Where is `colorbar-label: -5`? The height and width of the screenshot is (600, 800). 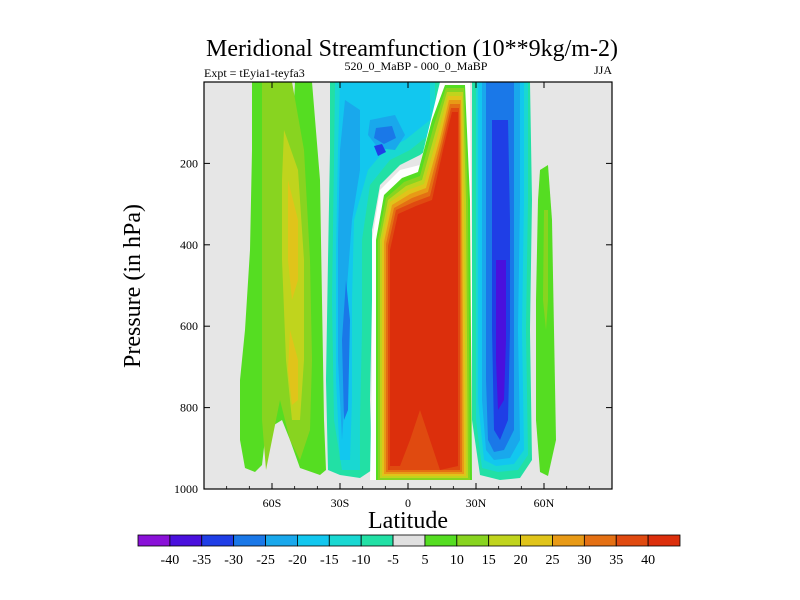
colorbar-label: -5 is located at coordinates (393, 560).